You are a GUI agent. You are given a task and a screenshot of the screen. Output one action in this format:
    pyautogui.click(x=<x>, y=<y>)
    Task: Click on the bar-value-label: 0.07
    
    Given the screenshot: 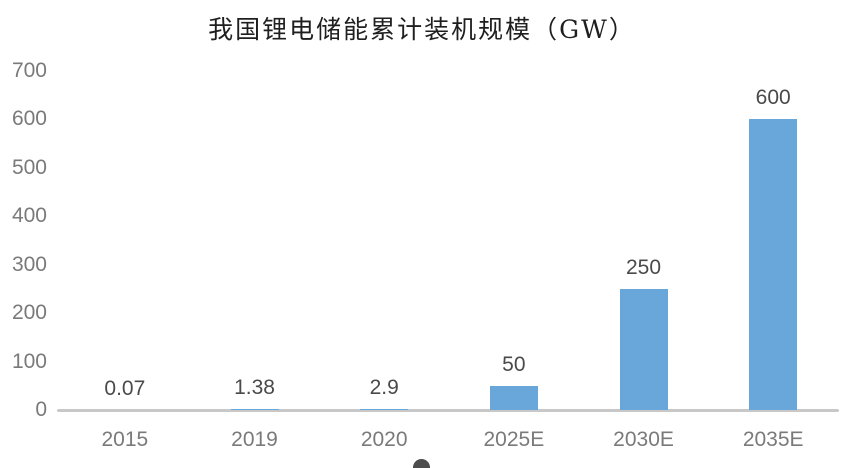 What is the action you would take?
    pyautogui.click(x=125, y=388)
    